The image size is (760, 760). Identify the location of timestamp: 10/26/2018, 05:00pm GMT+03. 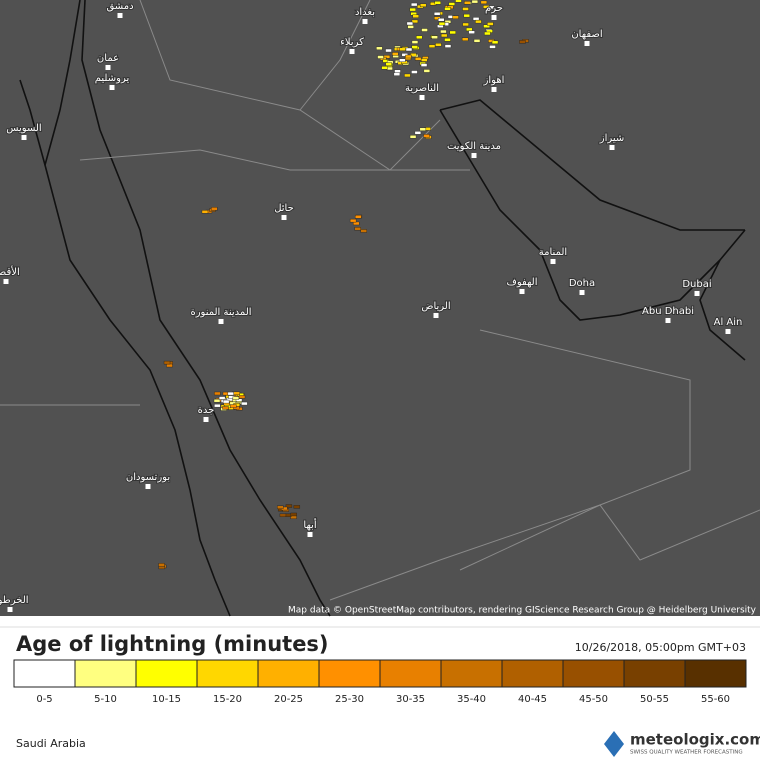
(660, 647).